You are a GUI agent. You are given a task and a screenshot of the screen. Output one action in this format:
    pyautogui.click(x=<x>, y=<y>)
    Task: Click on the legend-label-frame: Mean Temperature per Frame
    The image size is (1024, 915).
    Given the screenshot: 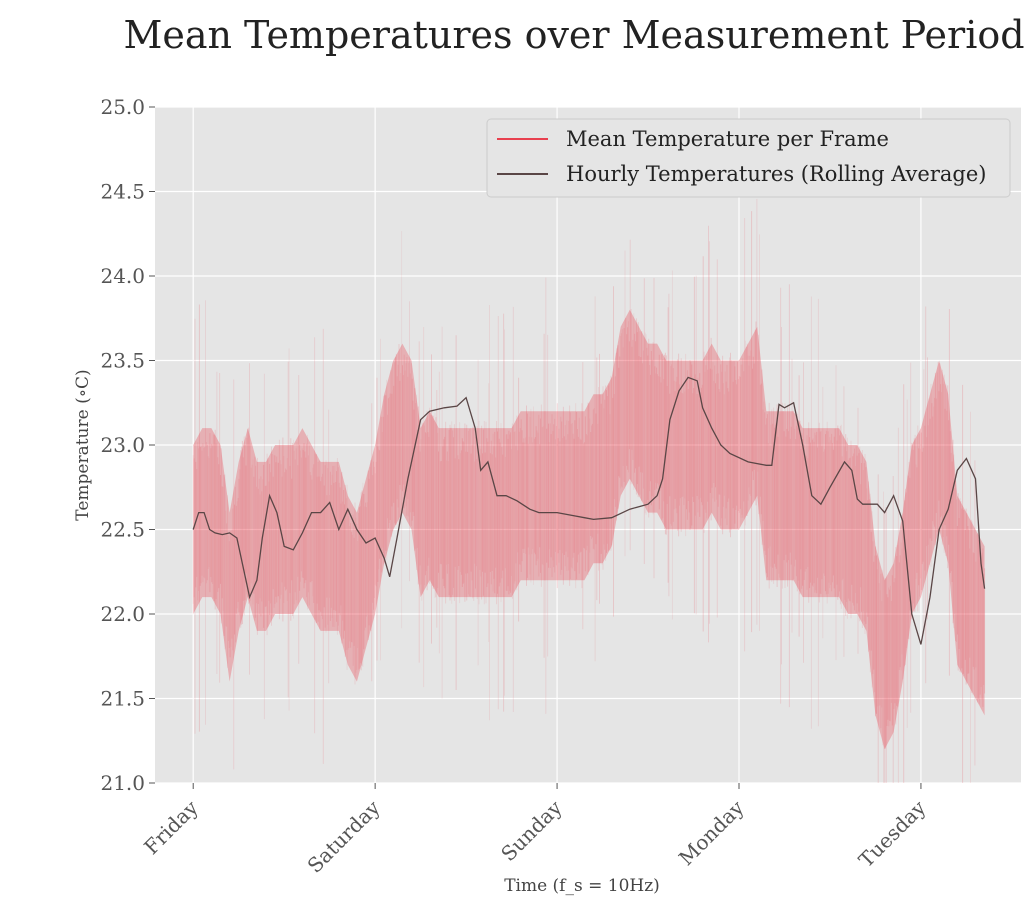 What is the action you would take?
    pyautogui.click(x=727, y=139)
    